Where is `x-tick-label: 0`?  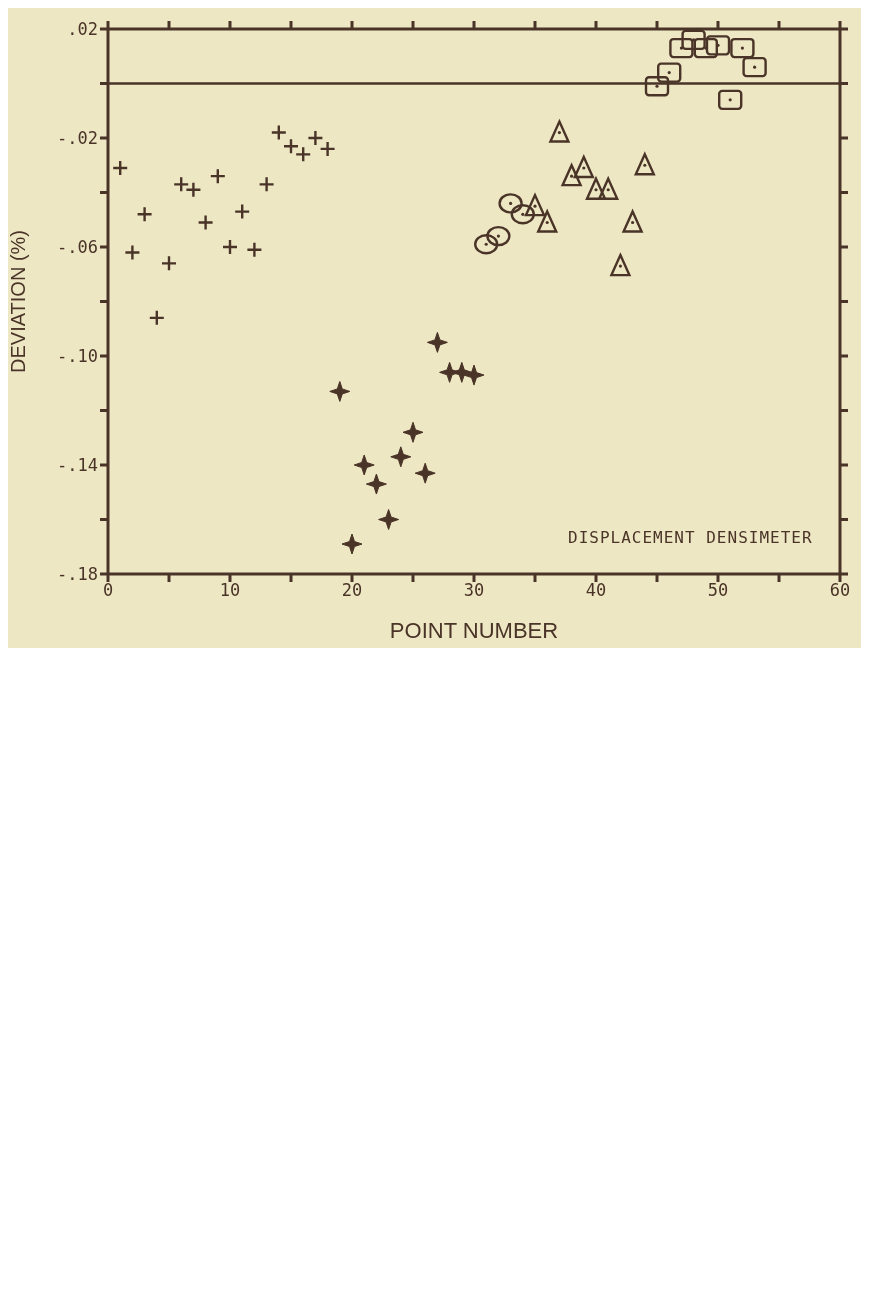
x-tick-label: 0 is located at coordinates (108, 590).